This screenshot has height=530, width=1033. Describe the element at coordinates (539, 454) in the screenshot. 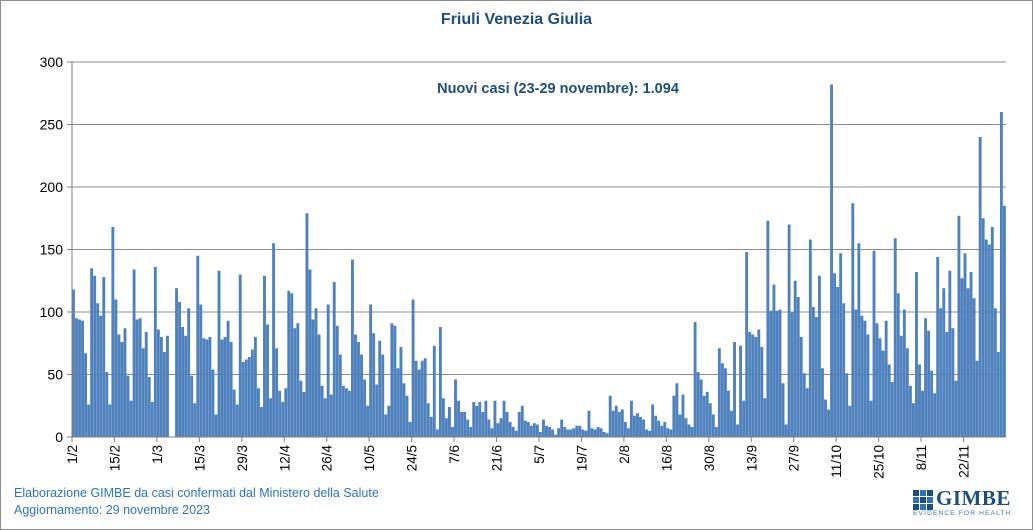

I see `x-tick-label: 5/7` at that location.